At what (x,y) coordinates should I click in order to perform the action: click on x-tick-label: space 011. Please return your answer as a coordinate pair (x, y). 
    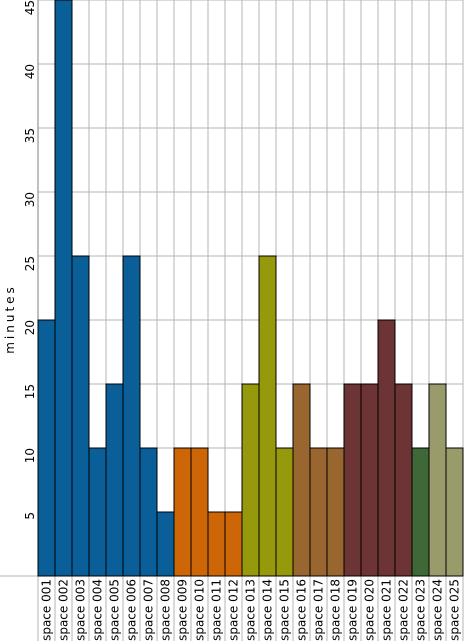
    Looking at the image, I should click on (217, 610).